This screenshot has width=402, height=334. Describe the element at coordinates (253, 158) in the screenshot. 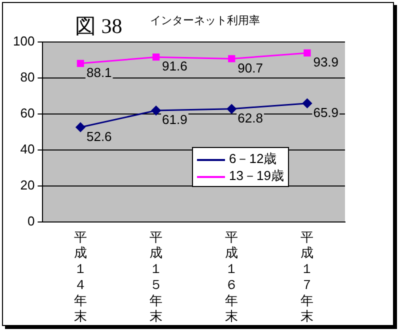

I see `legend-label: 6－12歳` at that location.